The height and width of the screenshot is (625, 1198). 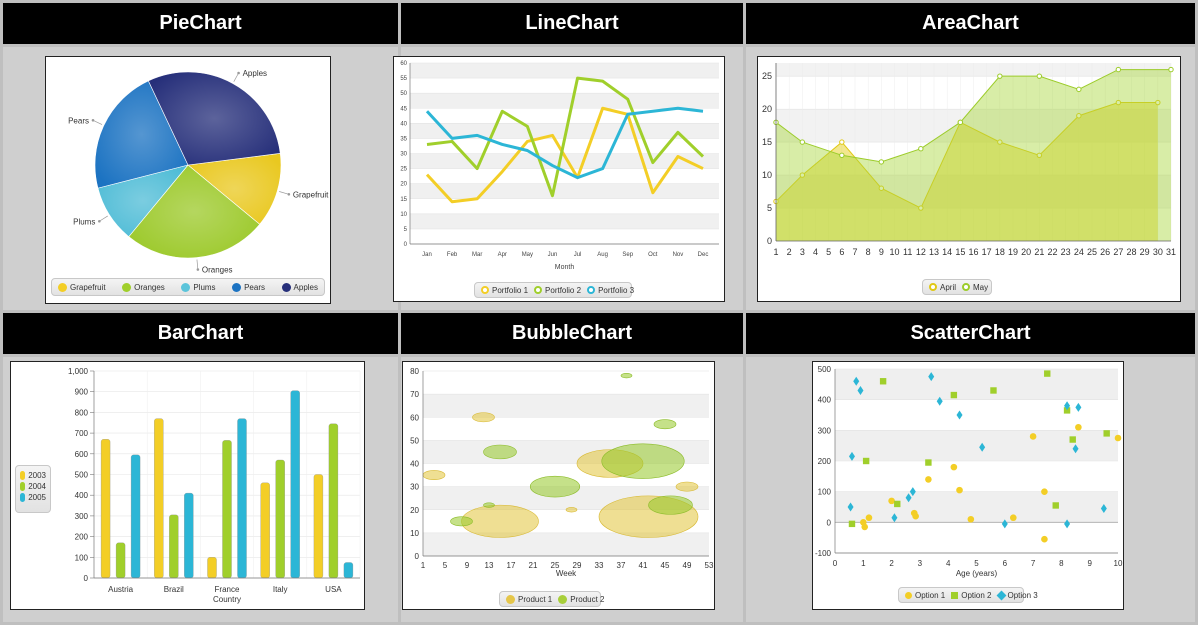 I want to click on area-fill-april, so click(x=967, y=171).